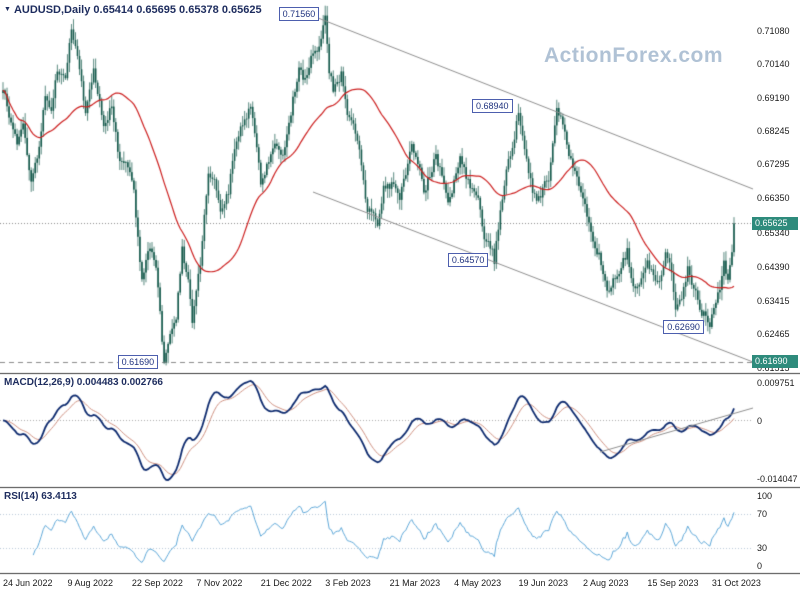 This screenshot has height=600, width=800. What do you see at coordinates (138, 361) in the screenshot?
I see `level-label: 0.61690` at bounding box center [138, 361].